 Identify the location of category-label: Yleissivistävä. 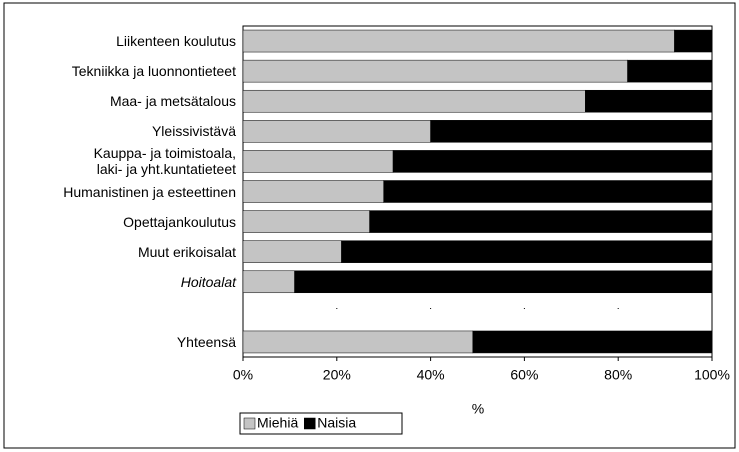
(193, 131).